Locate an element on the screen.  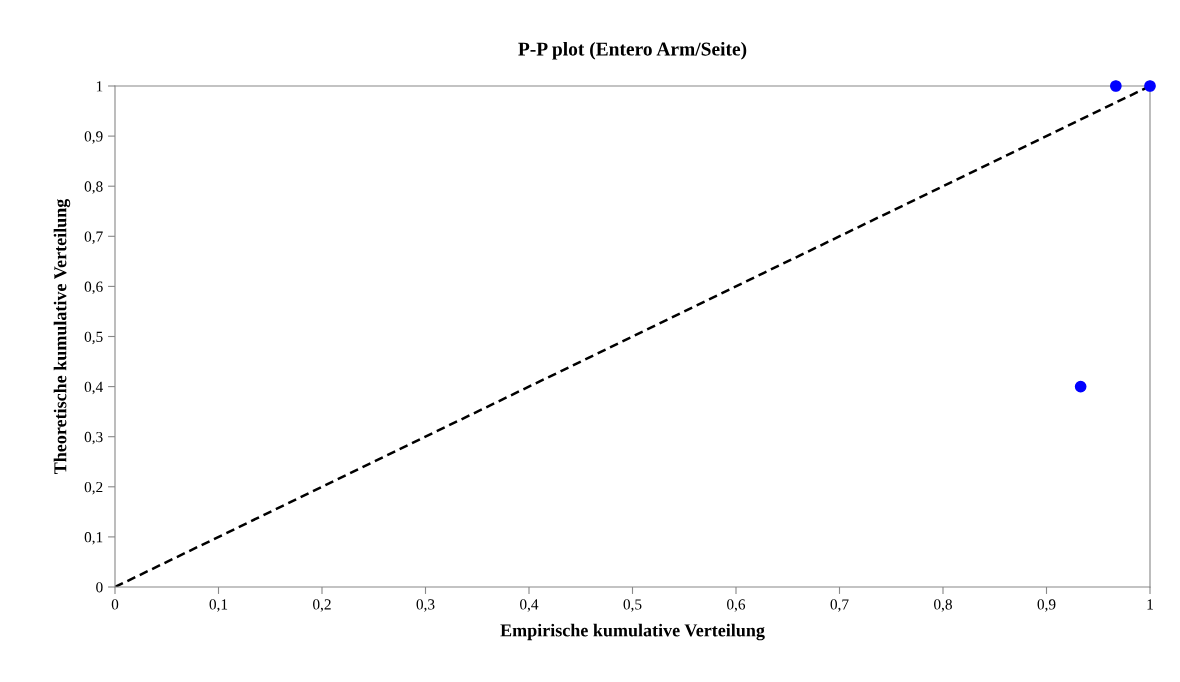
y-tick-label: 1 is located at coordinates (99, 86).